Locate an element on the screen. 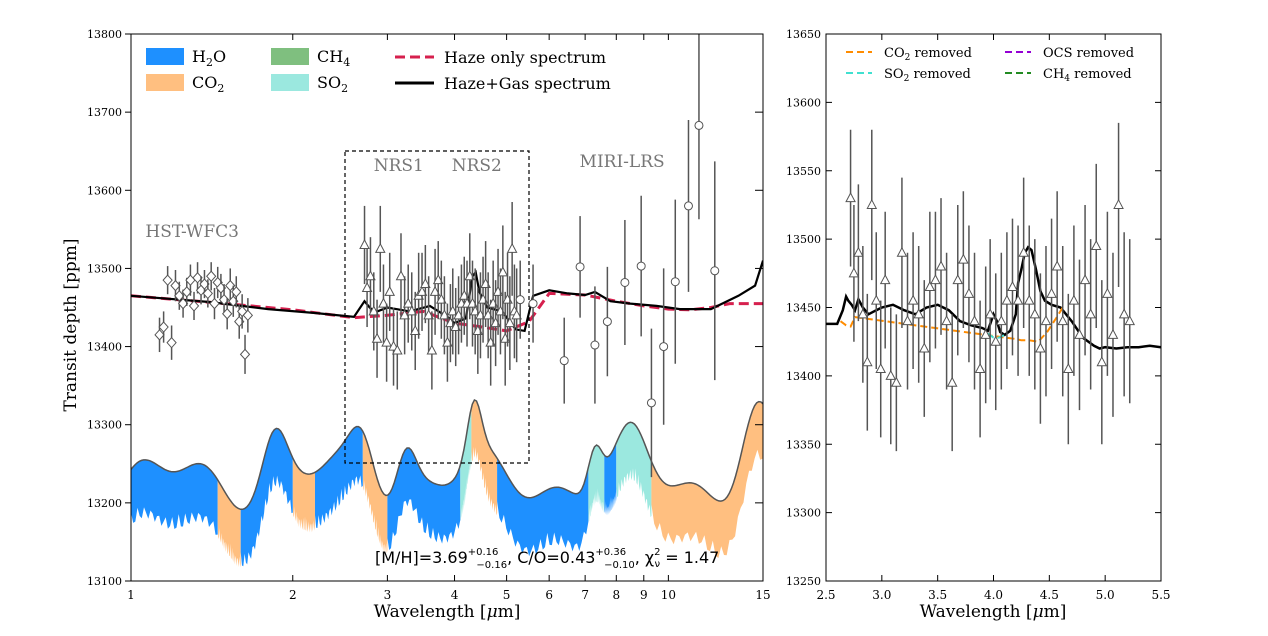 This screenshot has width=1268, height=636. x-tick-label: 5 is located at coordinates (507, 595).